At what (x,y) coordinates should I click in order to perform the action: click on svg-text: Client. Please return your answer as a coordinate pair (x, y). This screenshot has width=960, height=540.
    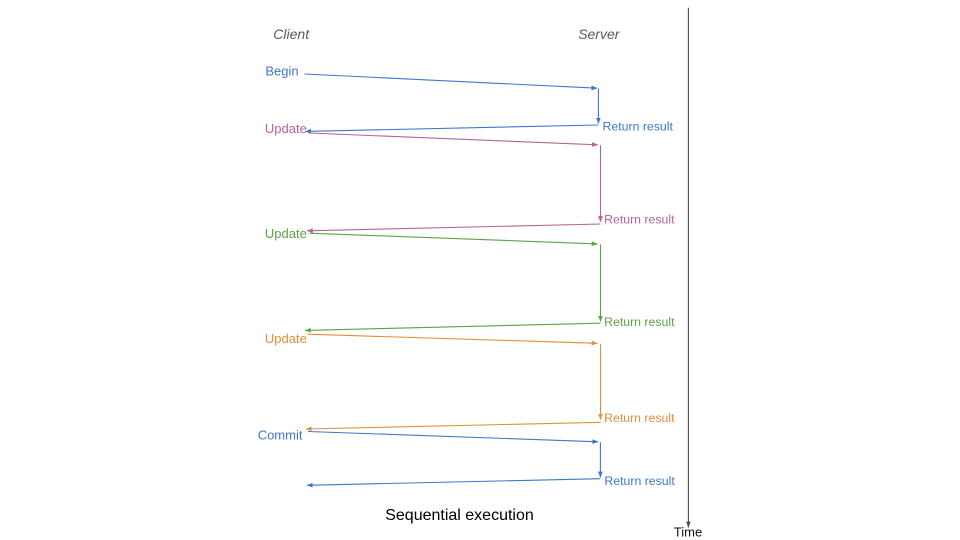
    Looking at the image, I should click on (291, 34).